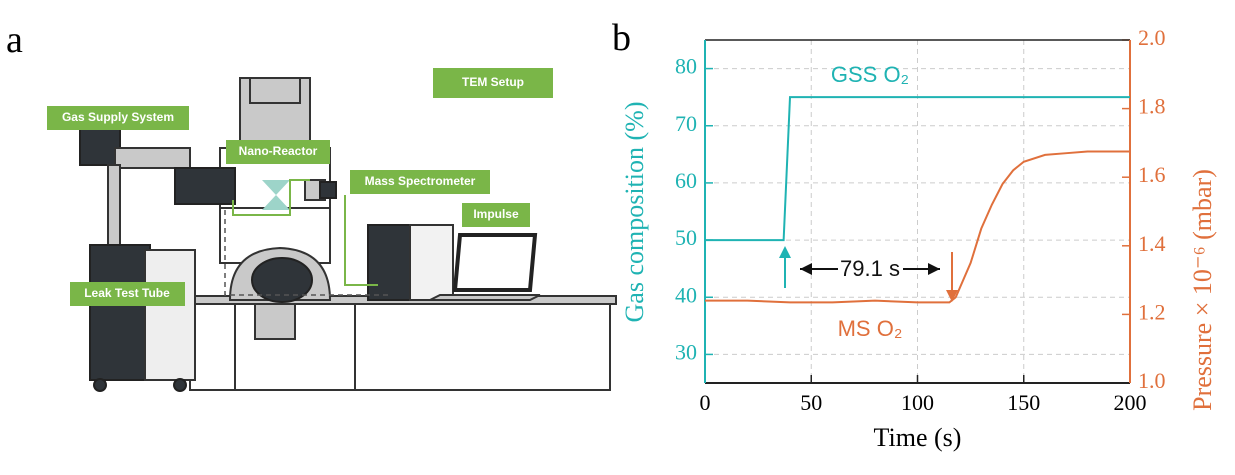 Image resolution: width=1235 pixels, height=475 pixels. I want to click on x-tick-label: 200, so click(1130, 402).